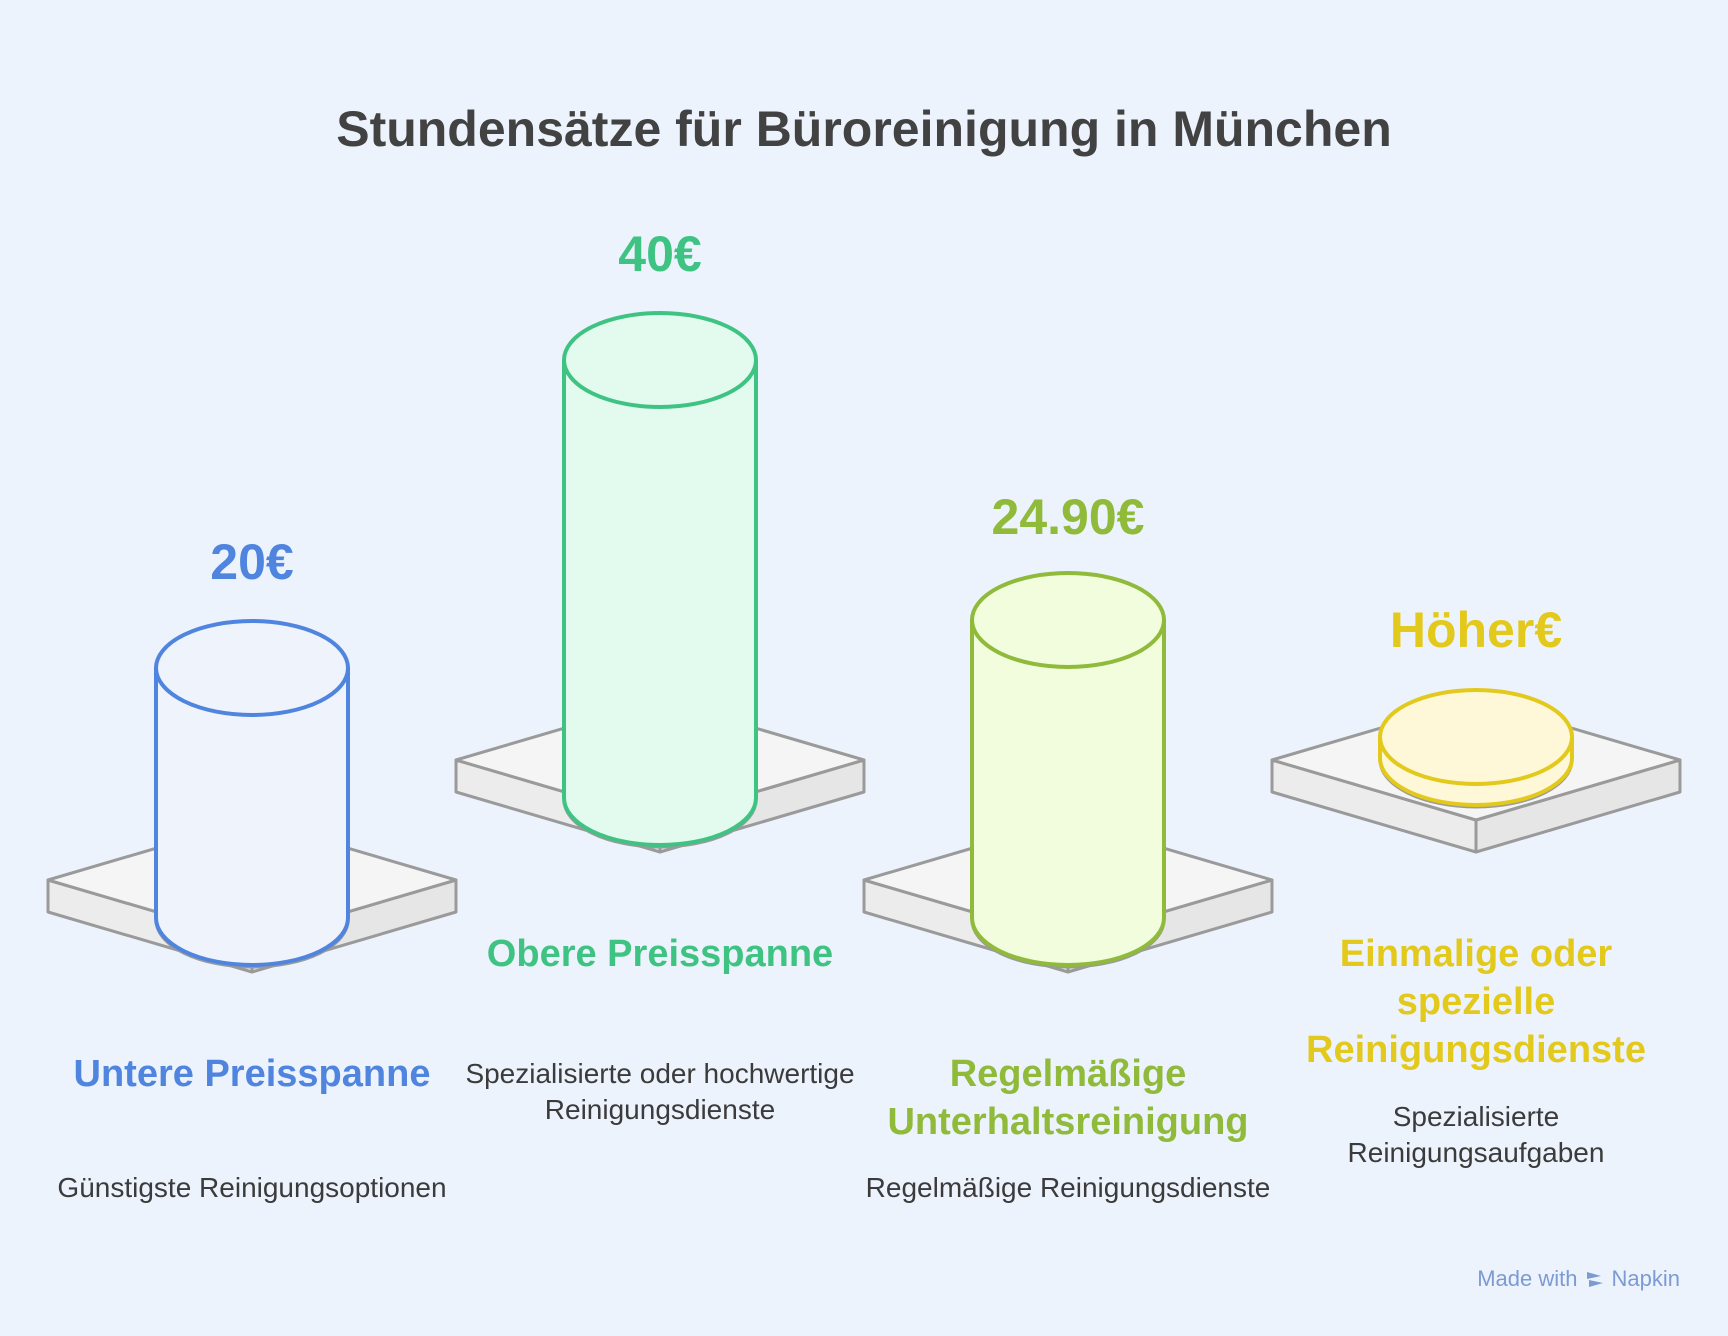  I want to click on napkin-brand-text: Napkin, so click(1645, 1278).